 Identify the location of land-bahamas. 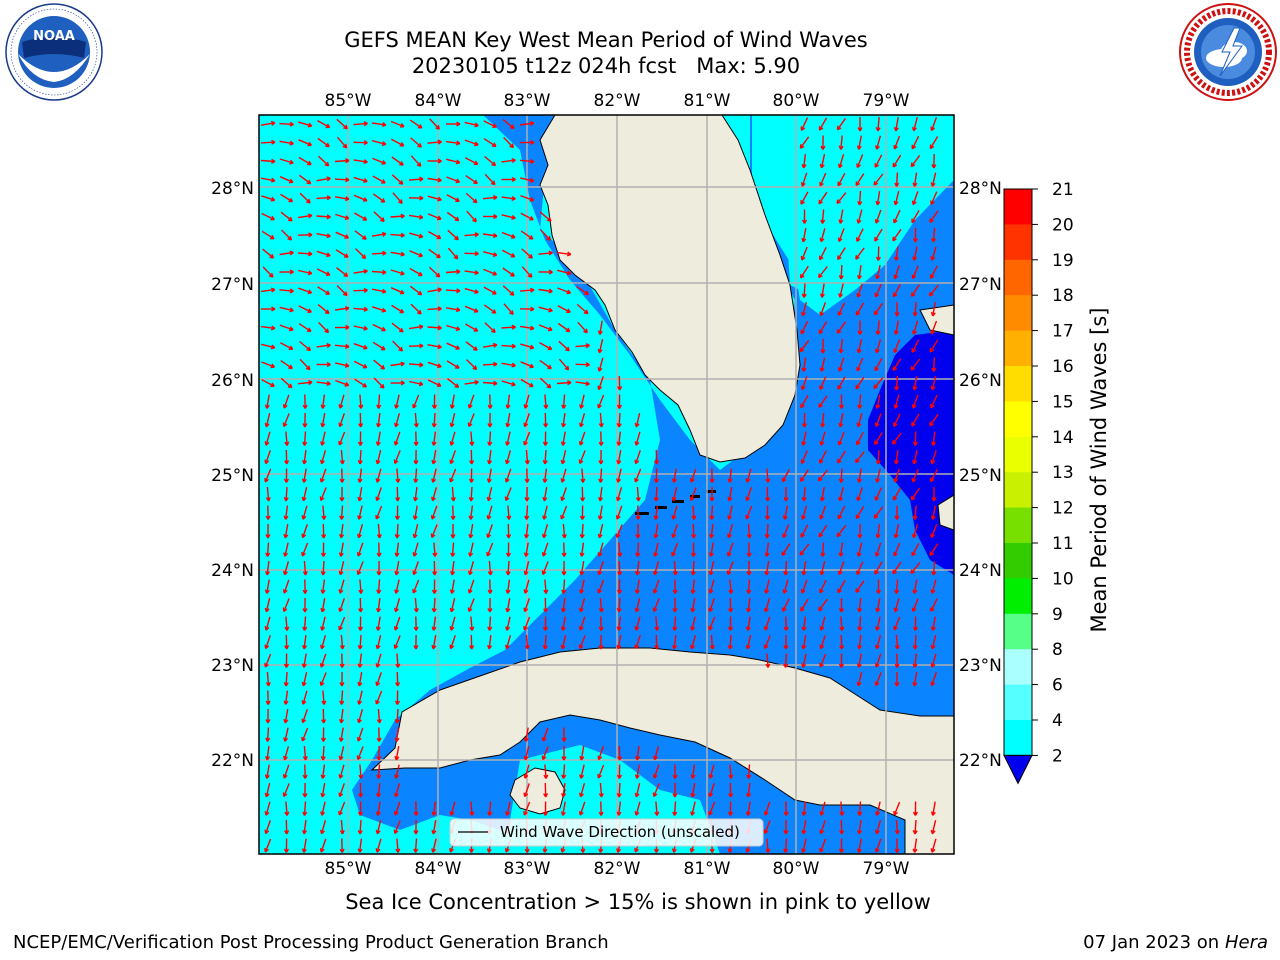
(936, 417).